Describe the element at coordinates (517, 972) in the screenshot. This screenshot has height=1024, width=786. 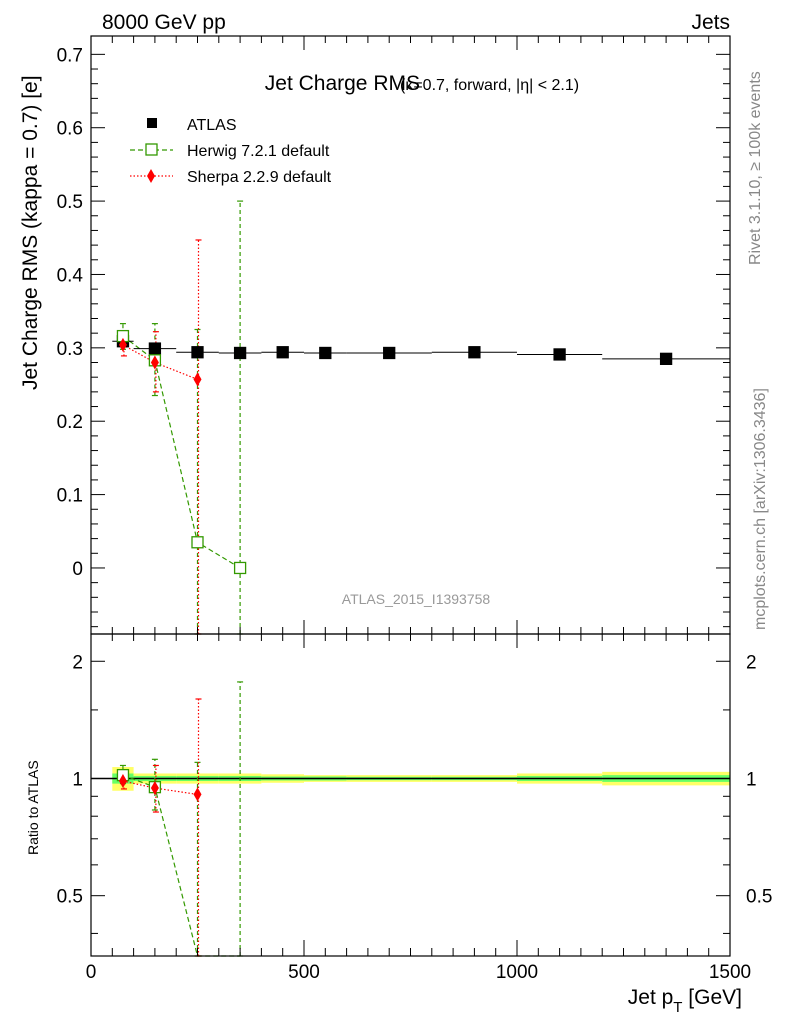
I see `xtick-label: 1000` at that location.